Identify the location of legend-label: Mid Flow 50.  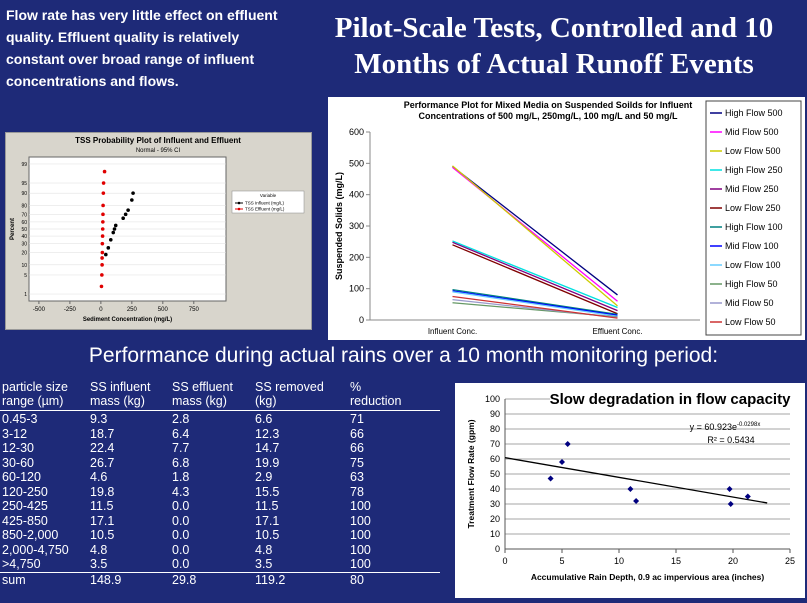
(749, 303).